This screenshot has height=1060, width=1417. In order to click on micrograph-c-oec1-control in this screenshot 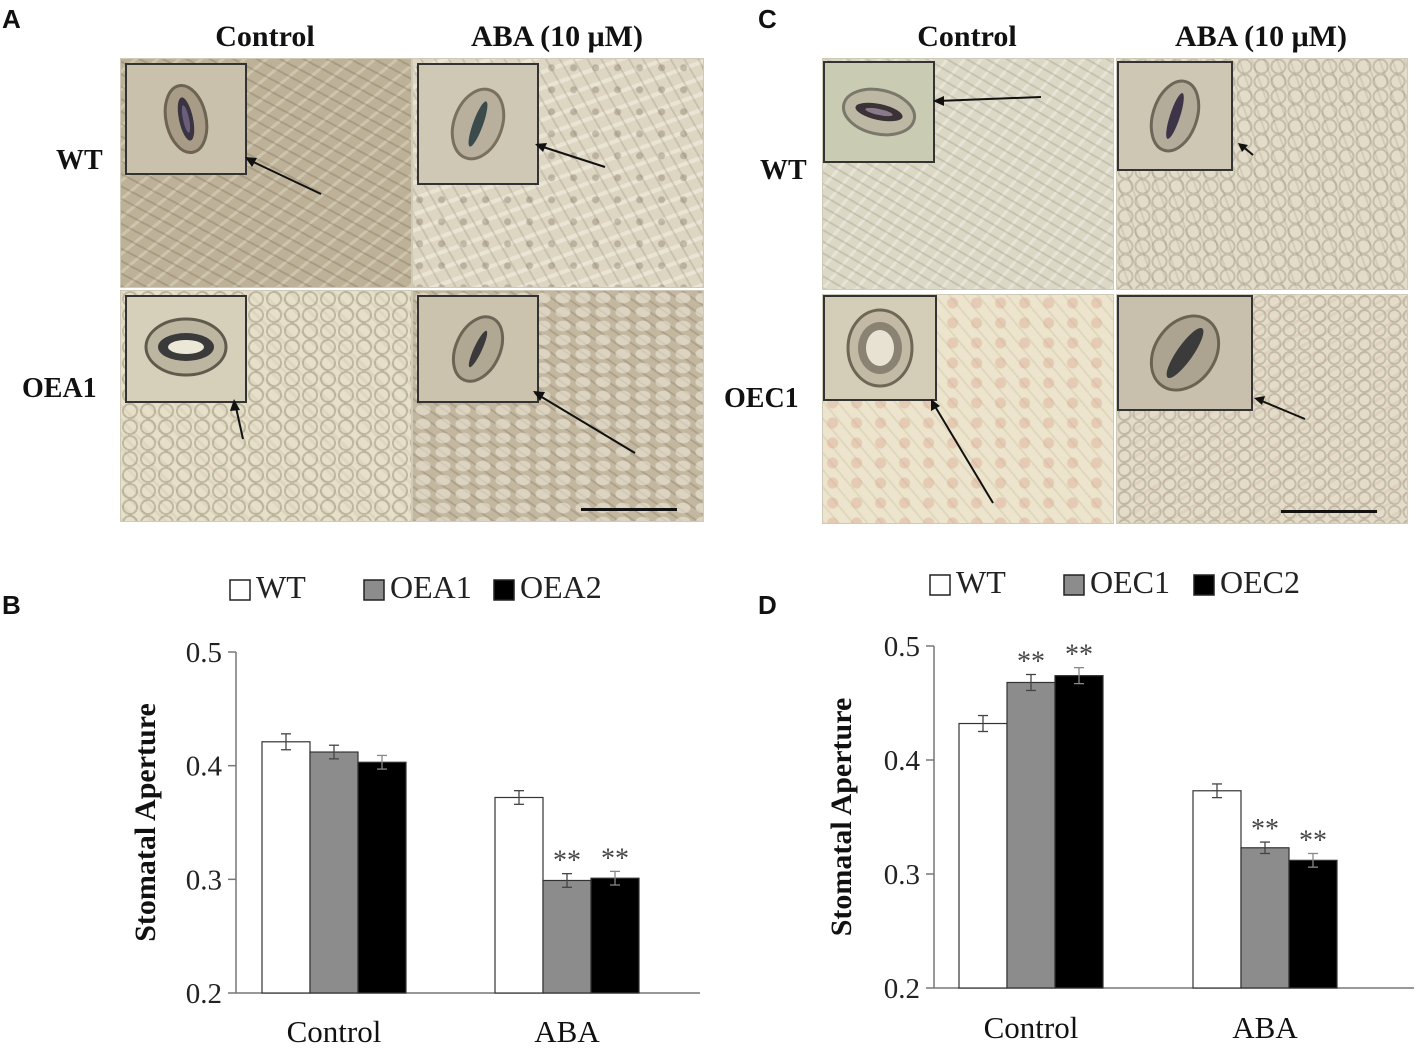, I will do `click(968, 409)`.